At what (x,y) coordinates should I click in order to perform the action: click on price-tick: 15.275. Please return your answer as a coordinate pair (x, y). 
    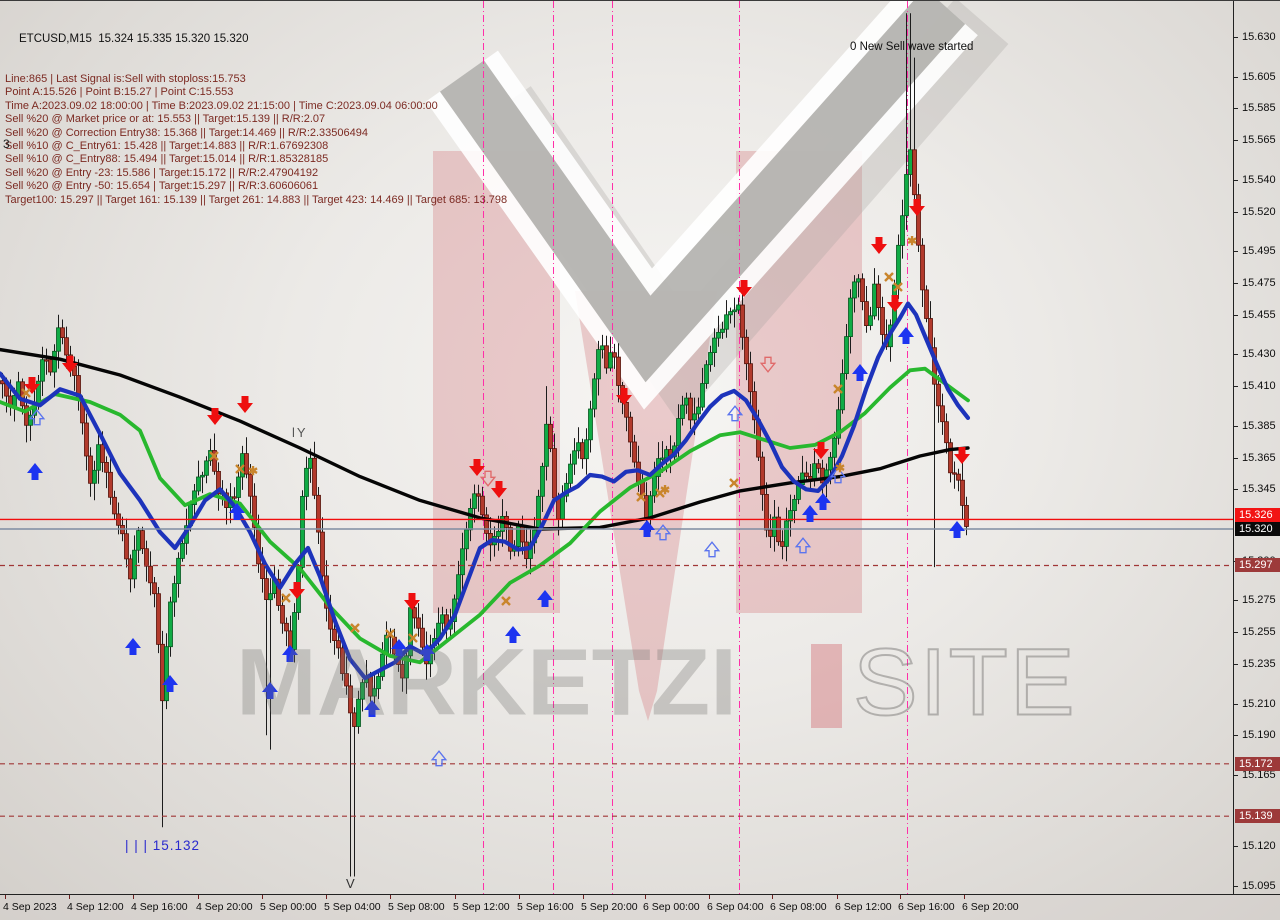
    Looking at the image, I should click on (1257, 600).